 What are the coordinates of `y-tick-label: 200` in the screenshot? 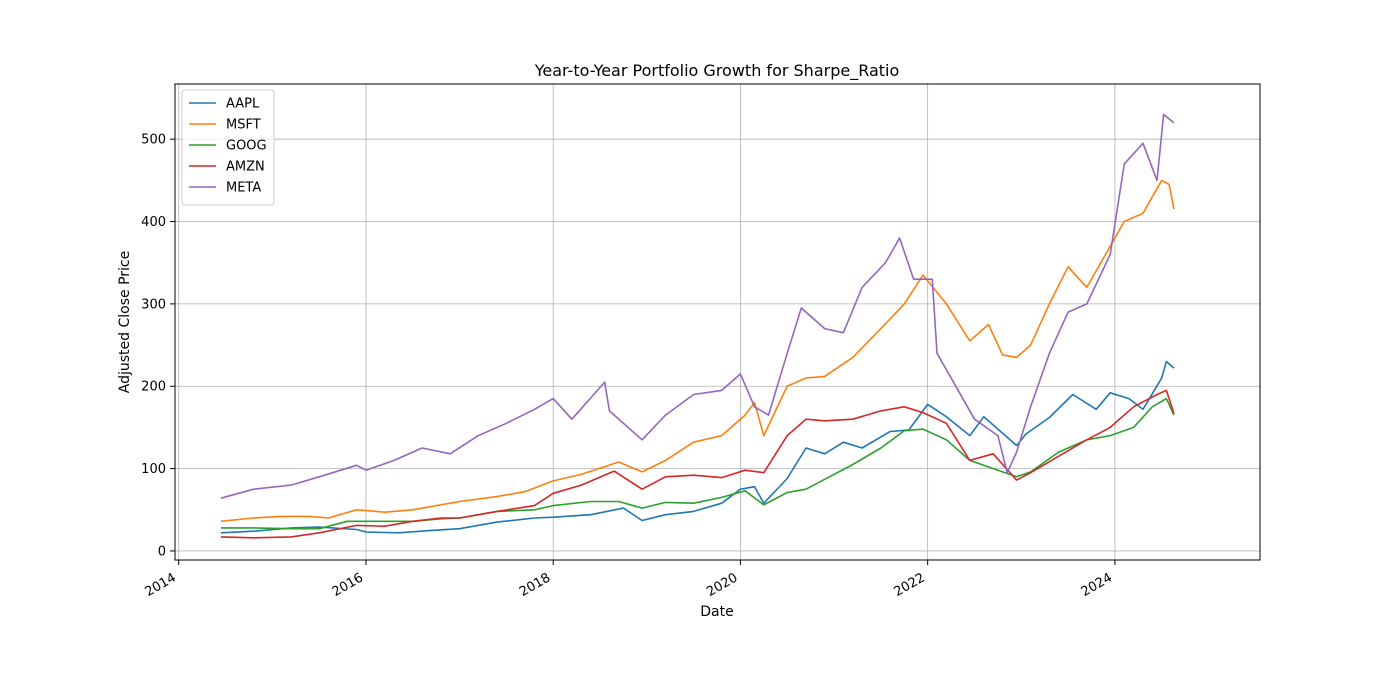 It's located at (153, 387).